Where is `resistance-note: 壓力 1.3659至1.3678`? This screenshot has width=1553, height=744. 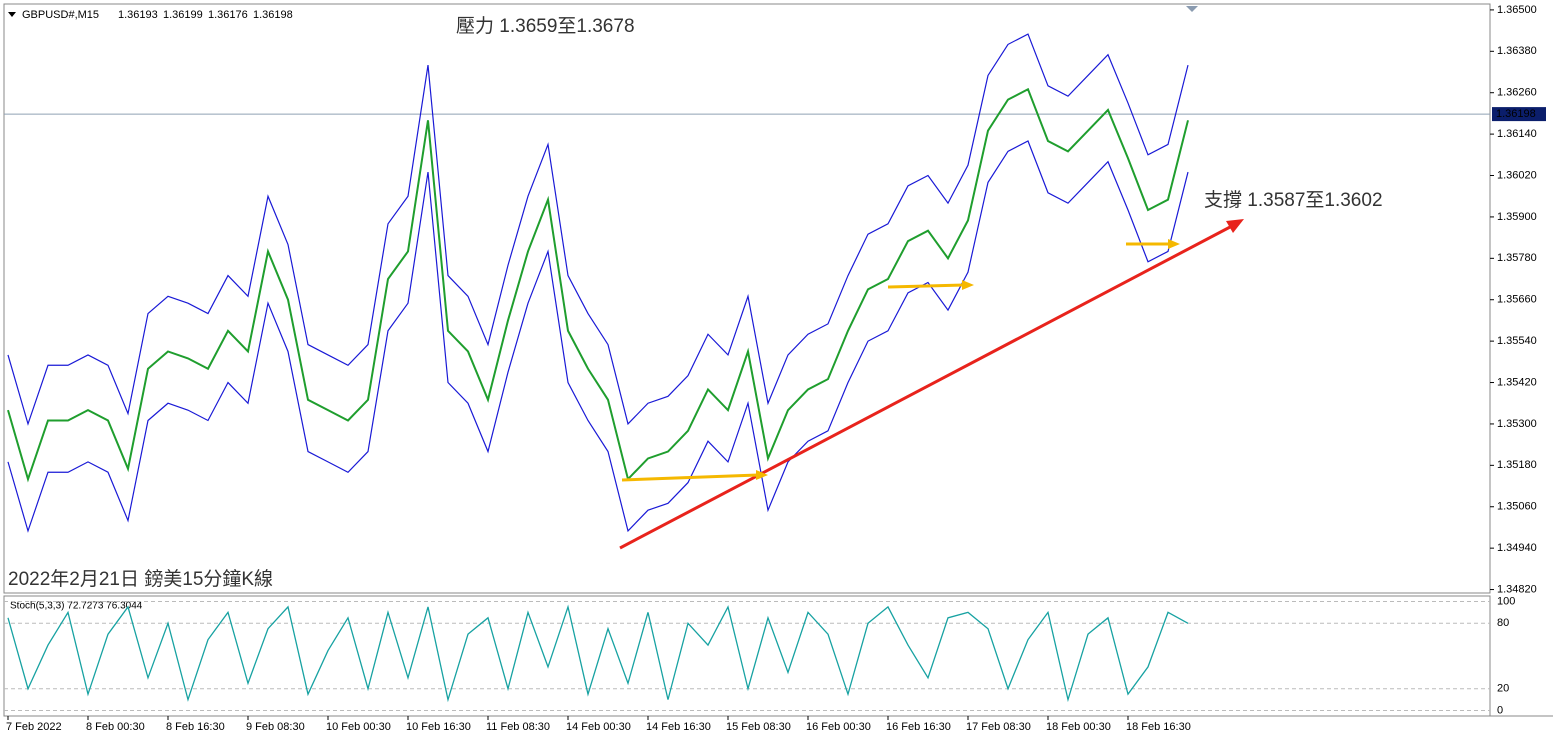
resistance-note: 壓力 1.3659至1.3678 is located at coordinates (545, 26).